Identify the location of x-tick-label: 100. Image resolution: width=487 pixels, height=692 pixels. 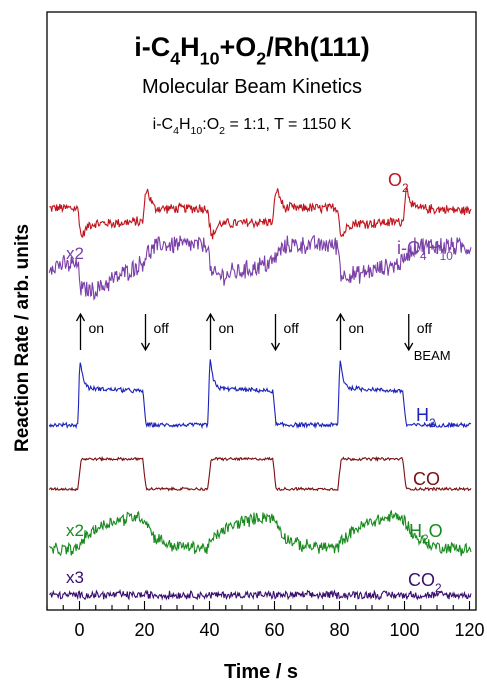
(404, 630).